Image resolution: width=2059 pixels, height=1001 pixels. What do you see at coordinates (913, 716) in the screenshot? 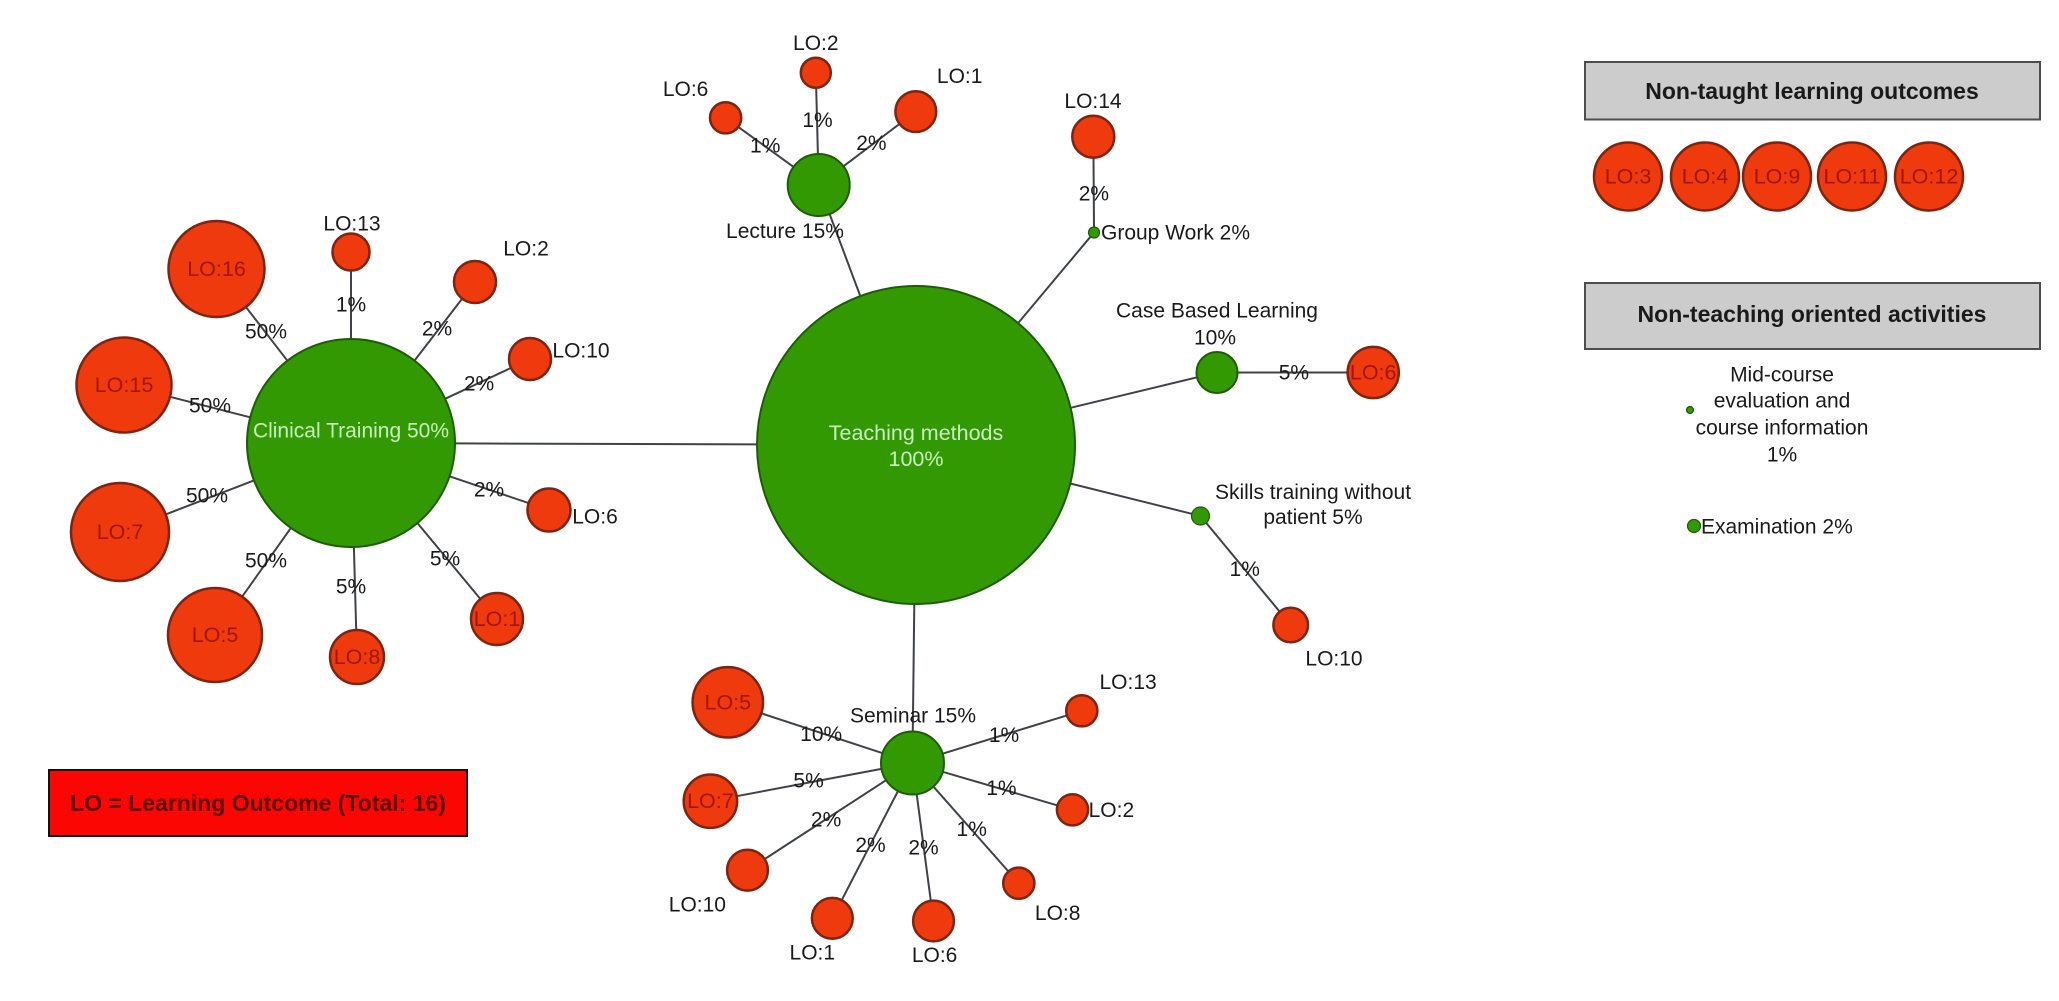
I see `svg-text: Seminar 15%` at bounding box center [913, 716].